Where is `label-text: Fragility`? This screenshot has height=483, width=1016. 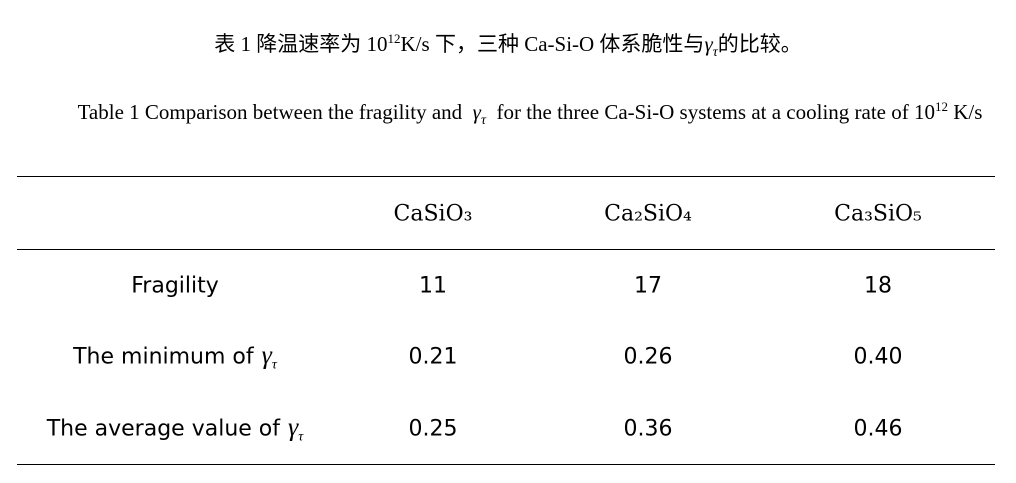 label-text: Fragility is located at coordinates (175, 286).